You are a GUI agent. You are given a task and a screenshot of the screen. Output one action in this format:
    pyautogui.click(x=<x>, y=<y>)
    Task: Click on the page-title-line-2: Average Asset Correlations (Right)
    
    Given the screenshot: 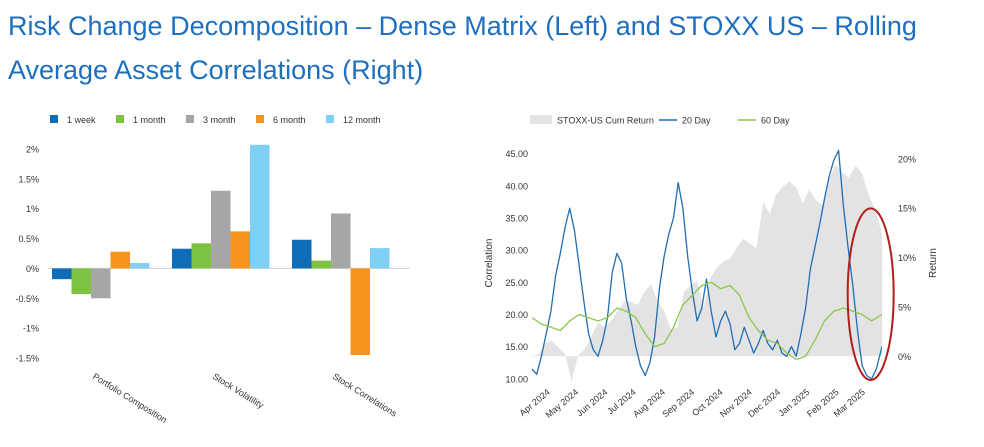 What is the action you would take?
    pyautogui.click(x=216, y=70)
    